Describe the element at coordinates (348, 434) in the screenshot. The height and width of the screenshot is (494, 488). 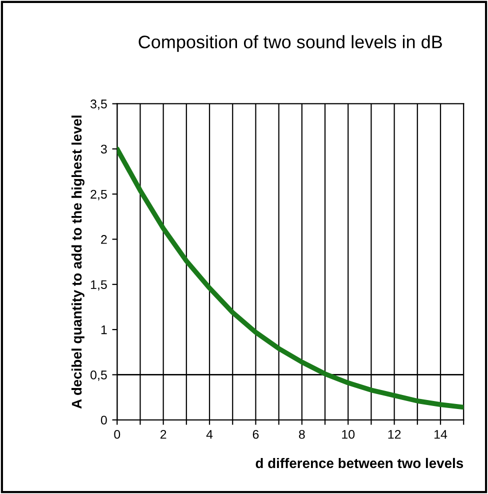
I see `x-tick-label: 10` at that location.